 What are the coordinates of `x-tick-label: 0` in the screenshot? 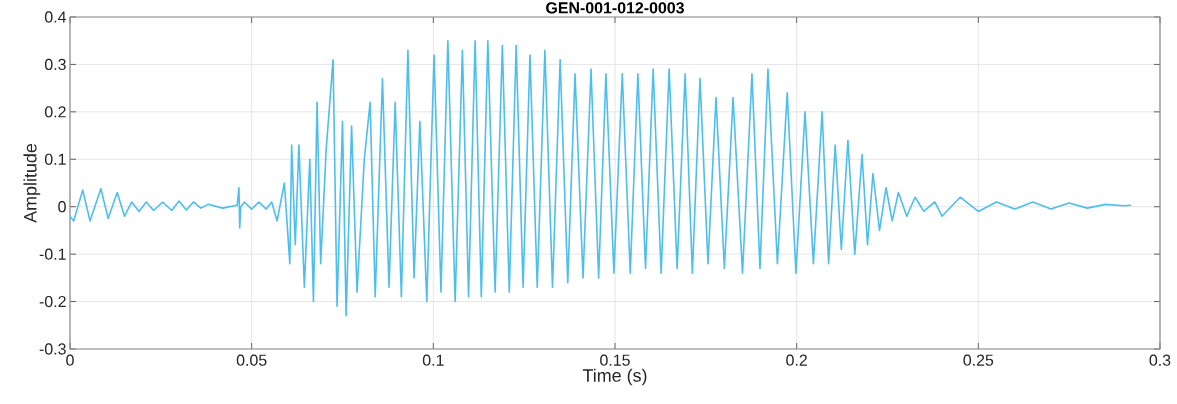 It's located at (70, 360).